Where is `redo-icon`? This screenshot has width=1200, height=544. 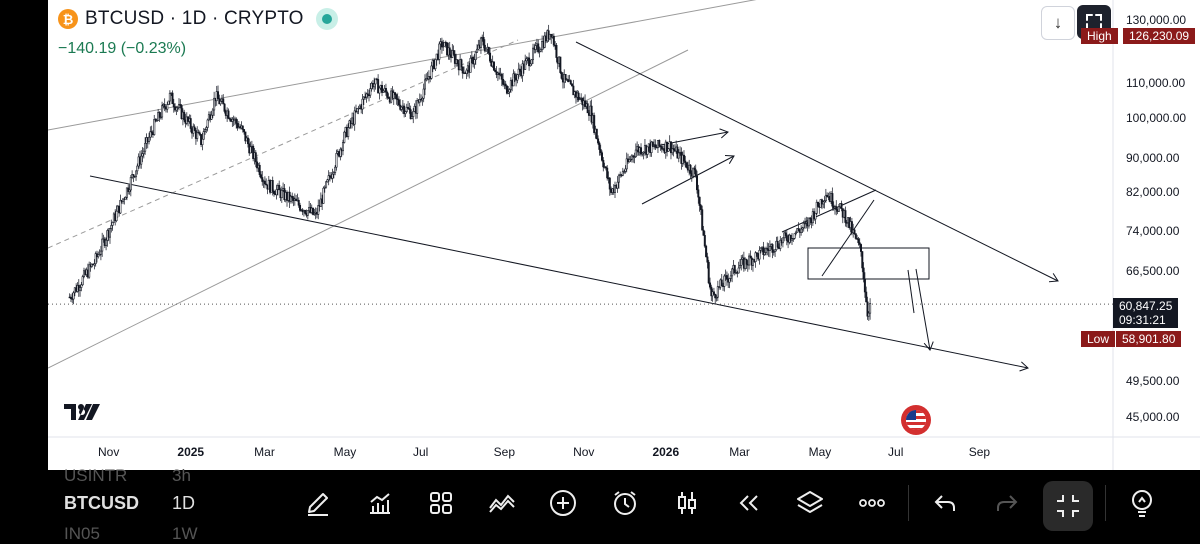
redo-icon is located at coordinates (1007, 503).